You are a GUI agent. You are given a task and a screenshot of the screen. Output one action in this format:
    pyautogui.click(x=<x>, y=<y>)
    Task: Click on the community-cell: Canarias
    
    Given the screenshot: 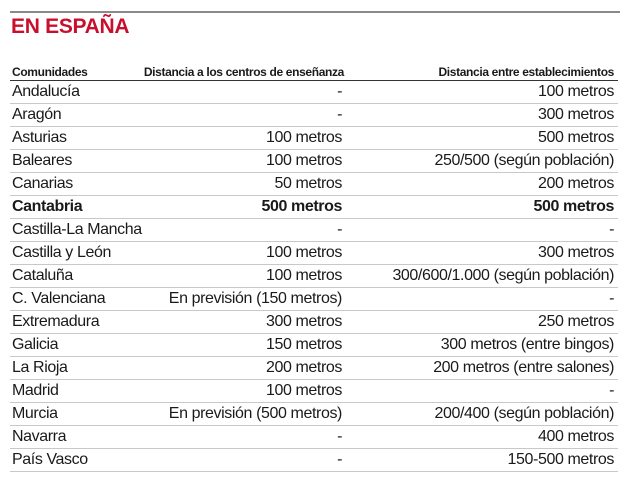 What is the action you would take?
    pyautogui.click(x=42, y=183)
    